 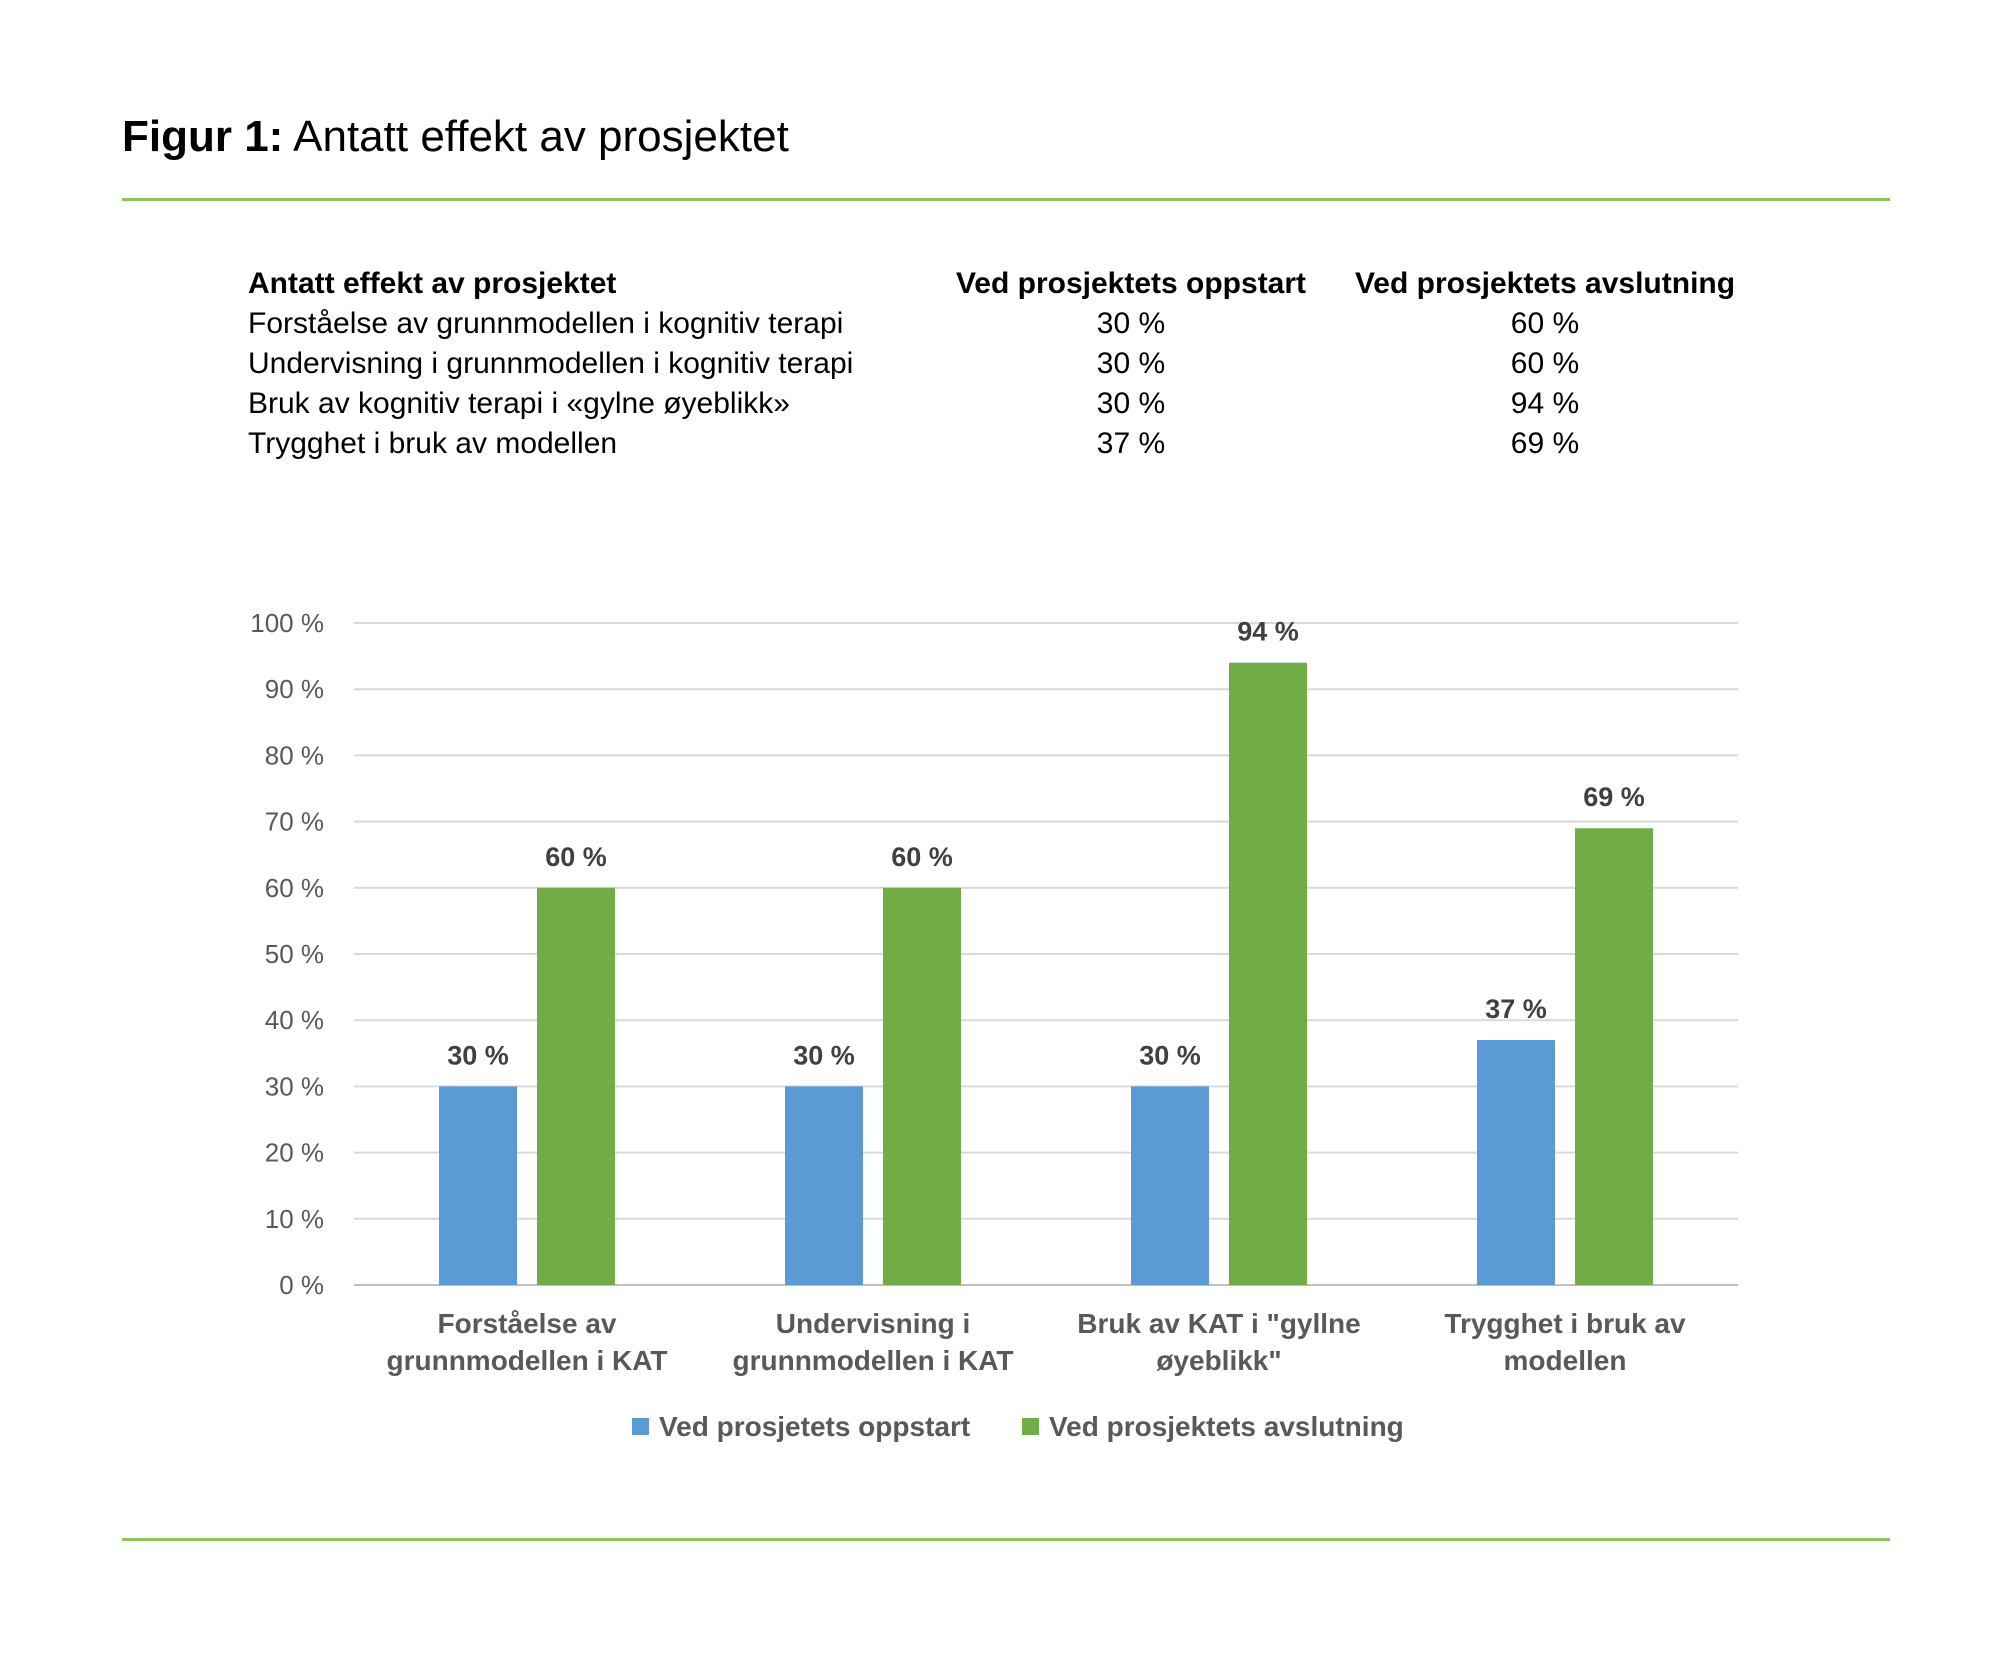 What do you see at coordinates (873, 1323) in the screenshot?
I see `x-tick-label: Undervisning i` at bounding box center [873, 1323].